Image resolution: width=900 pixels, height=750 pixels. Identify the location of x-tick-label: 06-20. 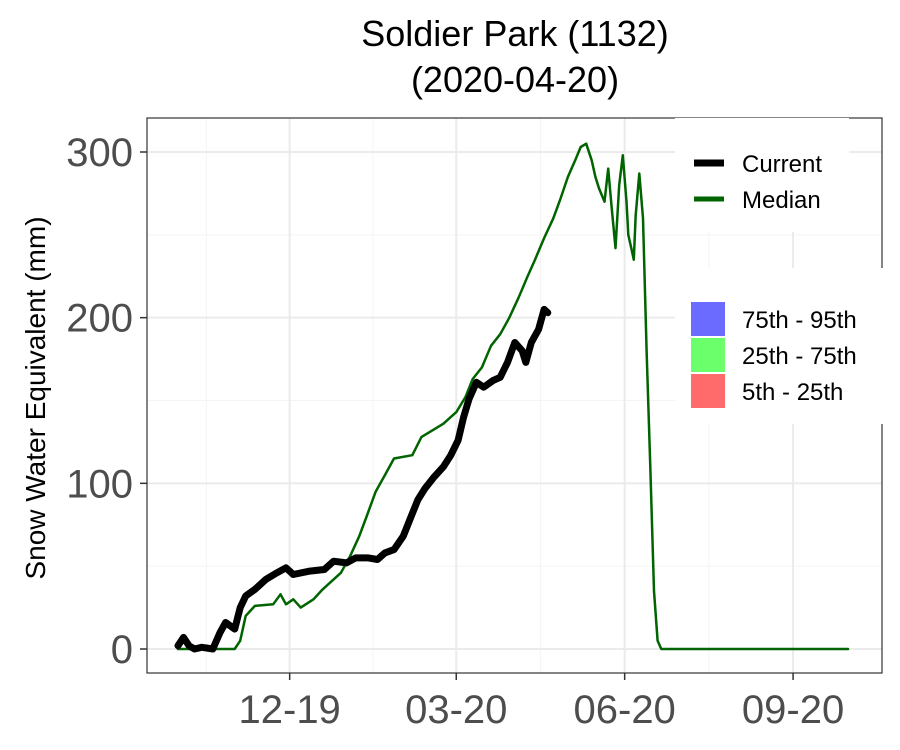
(625, 710).